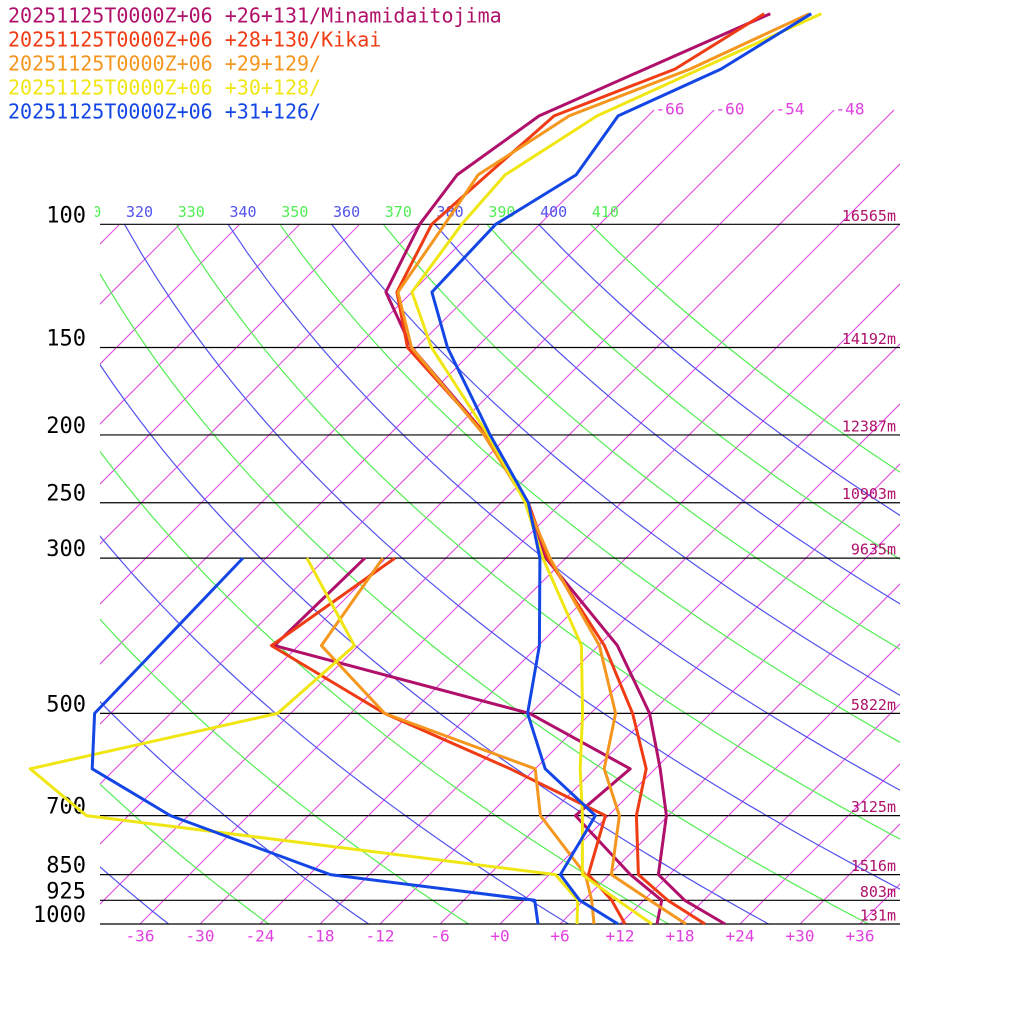  I want to click on dry-adiabat-label: 330, so click(191, 212).